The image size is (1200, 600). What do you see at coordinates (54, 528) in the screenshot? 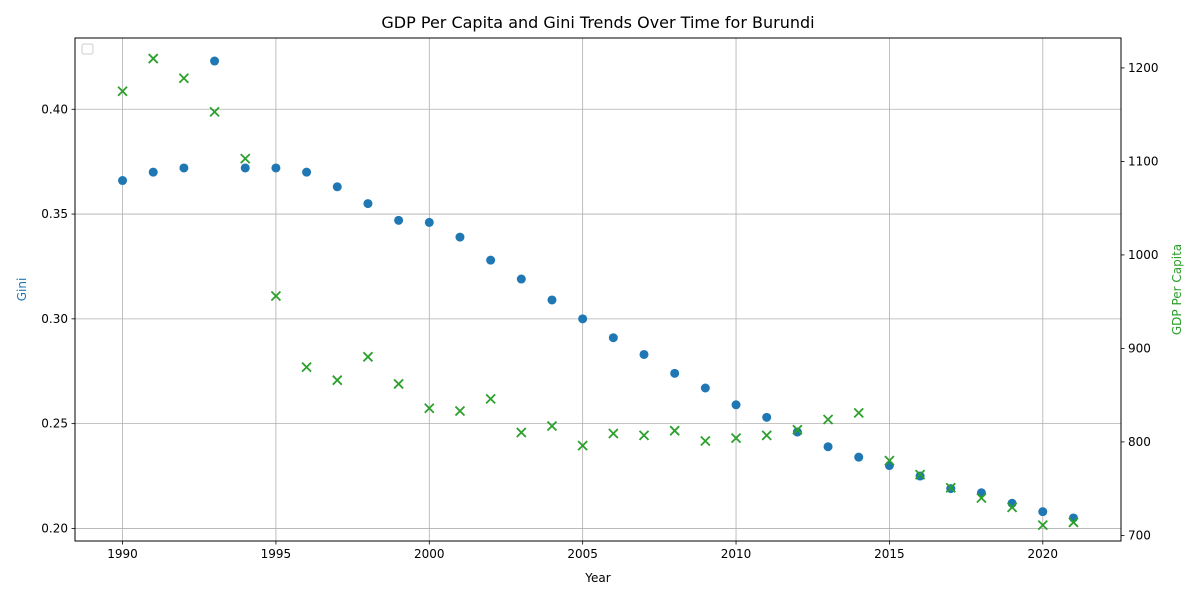
I see `y-left-tick-label: 0.20` at bounding box center [54, 528].